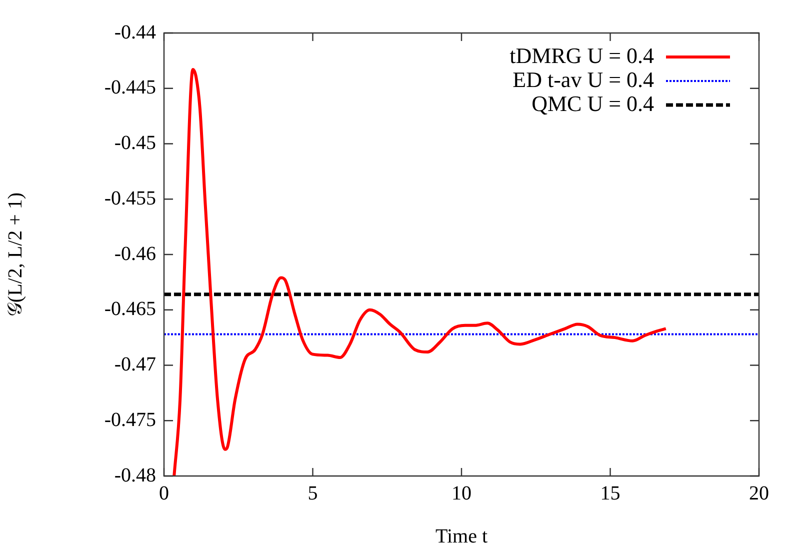 Image resolution: width=787 pixels, height=553 pixels. Describe the element at coordinates (130, 198) in the screenshot. I see `y-tick-label: -0.455` at that location.